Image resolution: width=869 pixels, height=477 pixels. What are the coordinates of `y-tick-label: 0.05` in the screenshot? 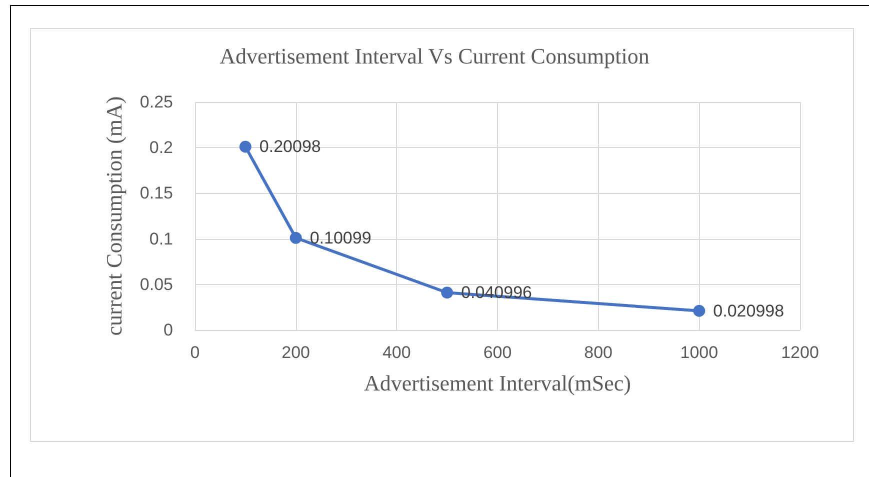 It's located at (156, 284).